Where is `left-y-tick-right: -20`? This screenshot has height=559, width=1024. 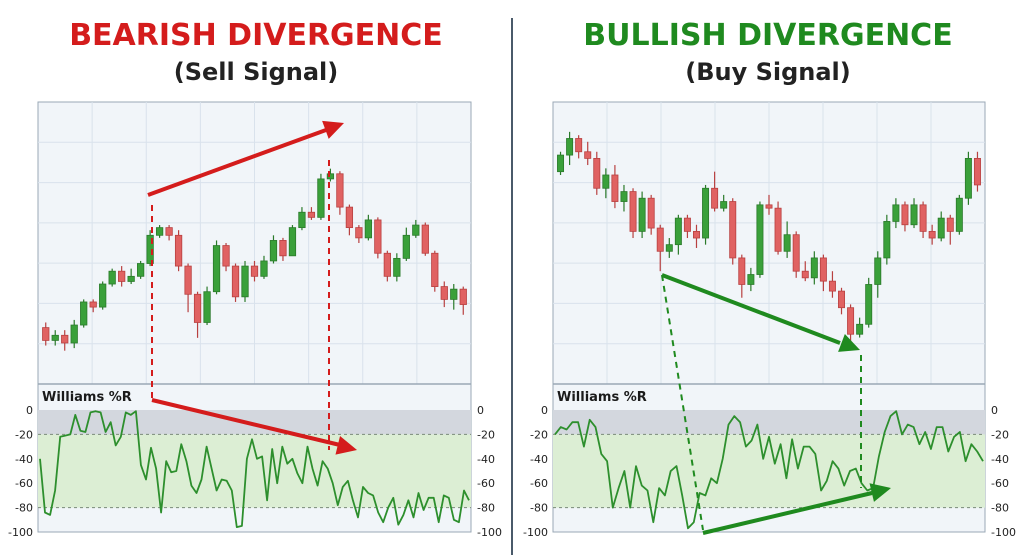
left-y-tick-right: -20 is located at coordinates (486, 434).